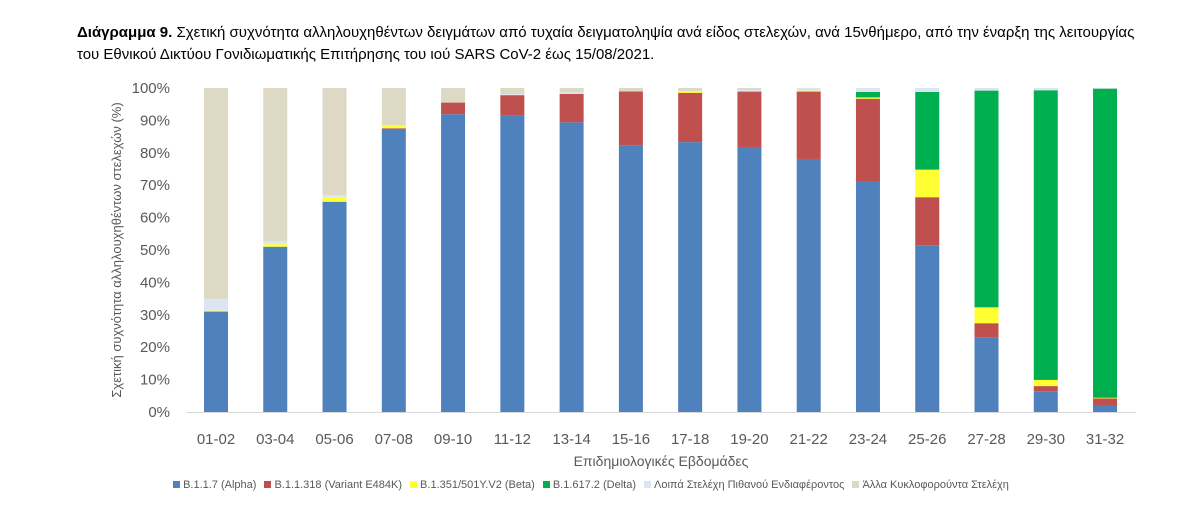 This screenshot has height=508, width=1182. What do you see at coordinates (155, 250) in the screenshot?
I see `y-tick-label: 50%` at bounding box center [155, 250].